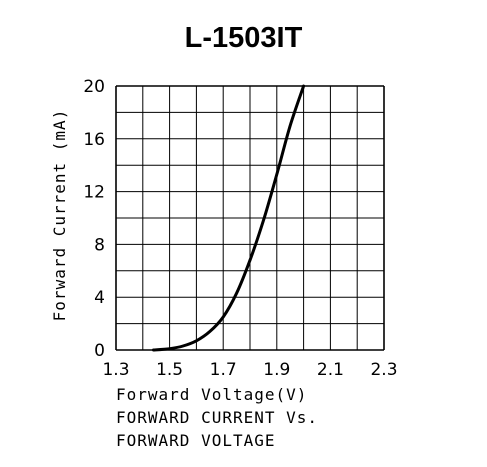 The image size is (487, 467). I want to click on caption-line-1: FORWARD CURRENT Vs., so click(217, 417).